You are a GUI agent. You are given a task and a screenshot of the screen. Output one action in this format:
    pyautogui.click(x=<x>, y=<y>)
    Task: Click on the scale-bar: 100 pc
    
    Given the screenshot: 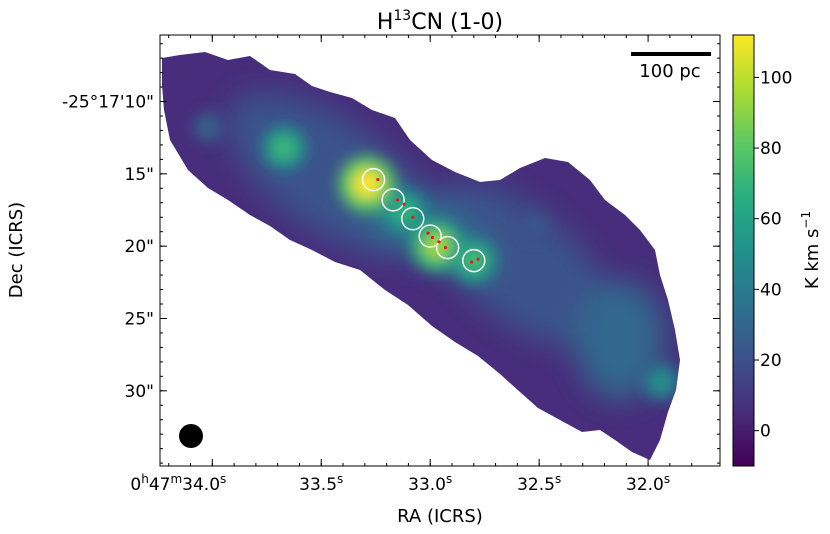 What is the action you would take?
    pyautogui.click(x=671, y=67)
    